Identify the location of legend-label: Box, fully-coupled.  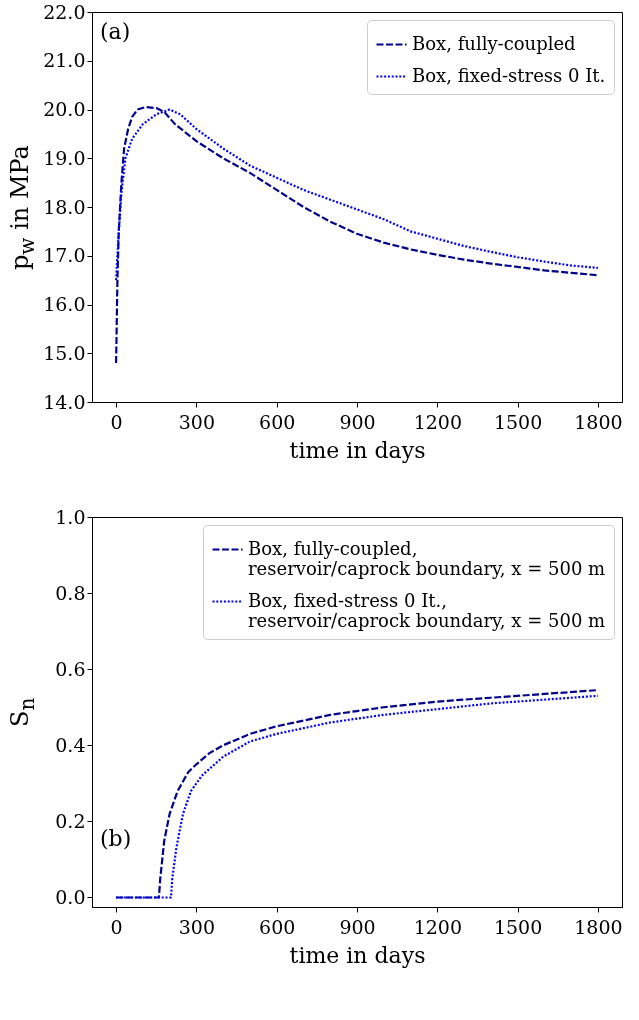
(494, 43).